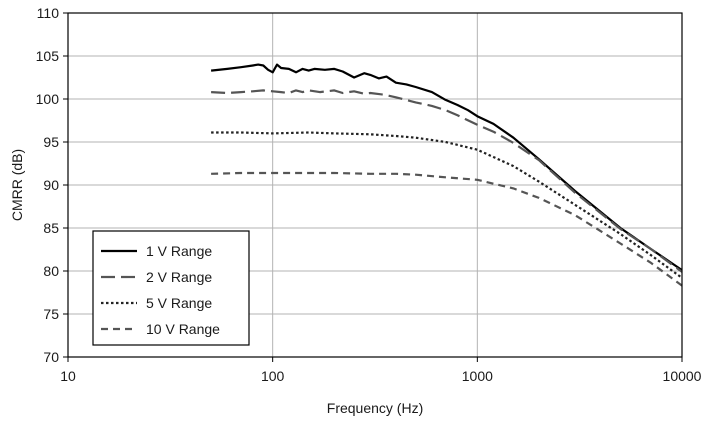 This screenshot has height=421, width=707. I want to click on y-tick-label: 70, so click(51, 357).